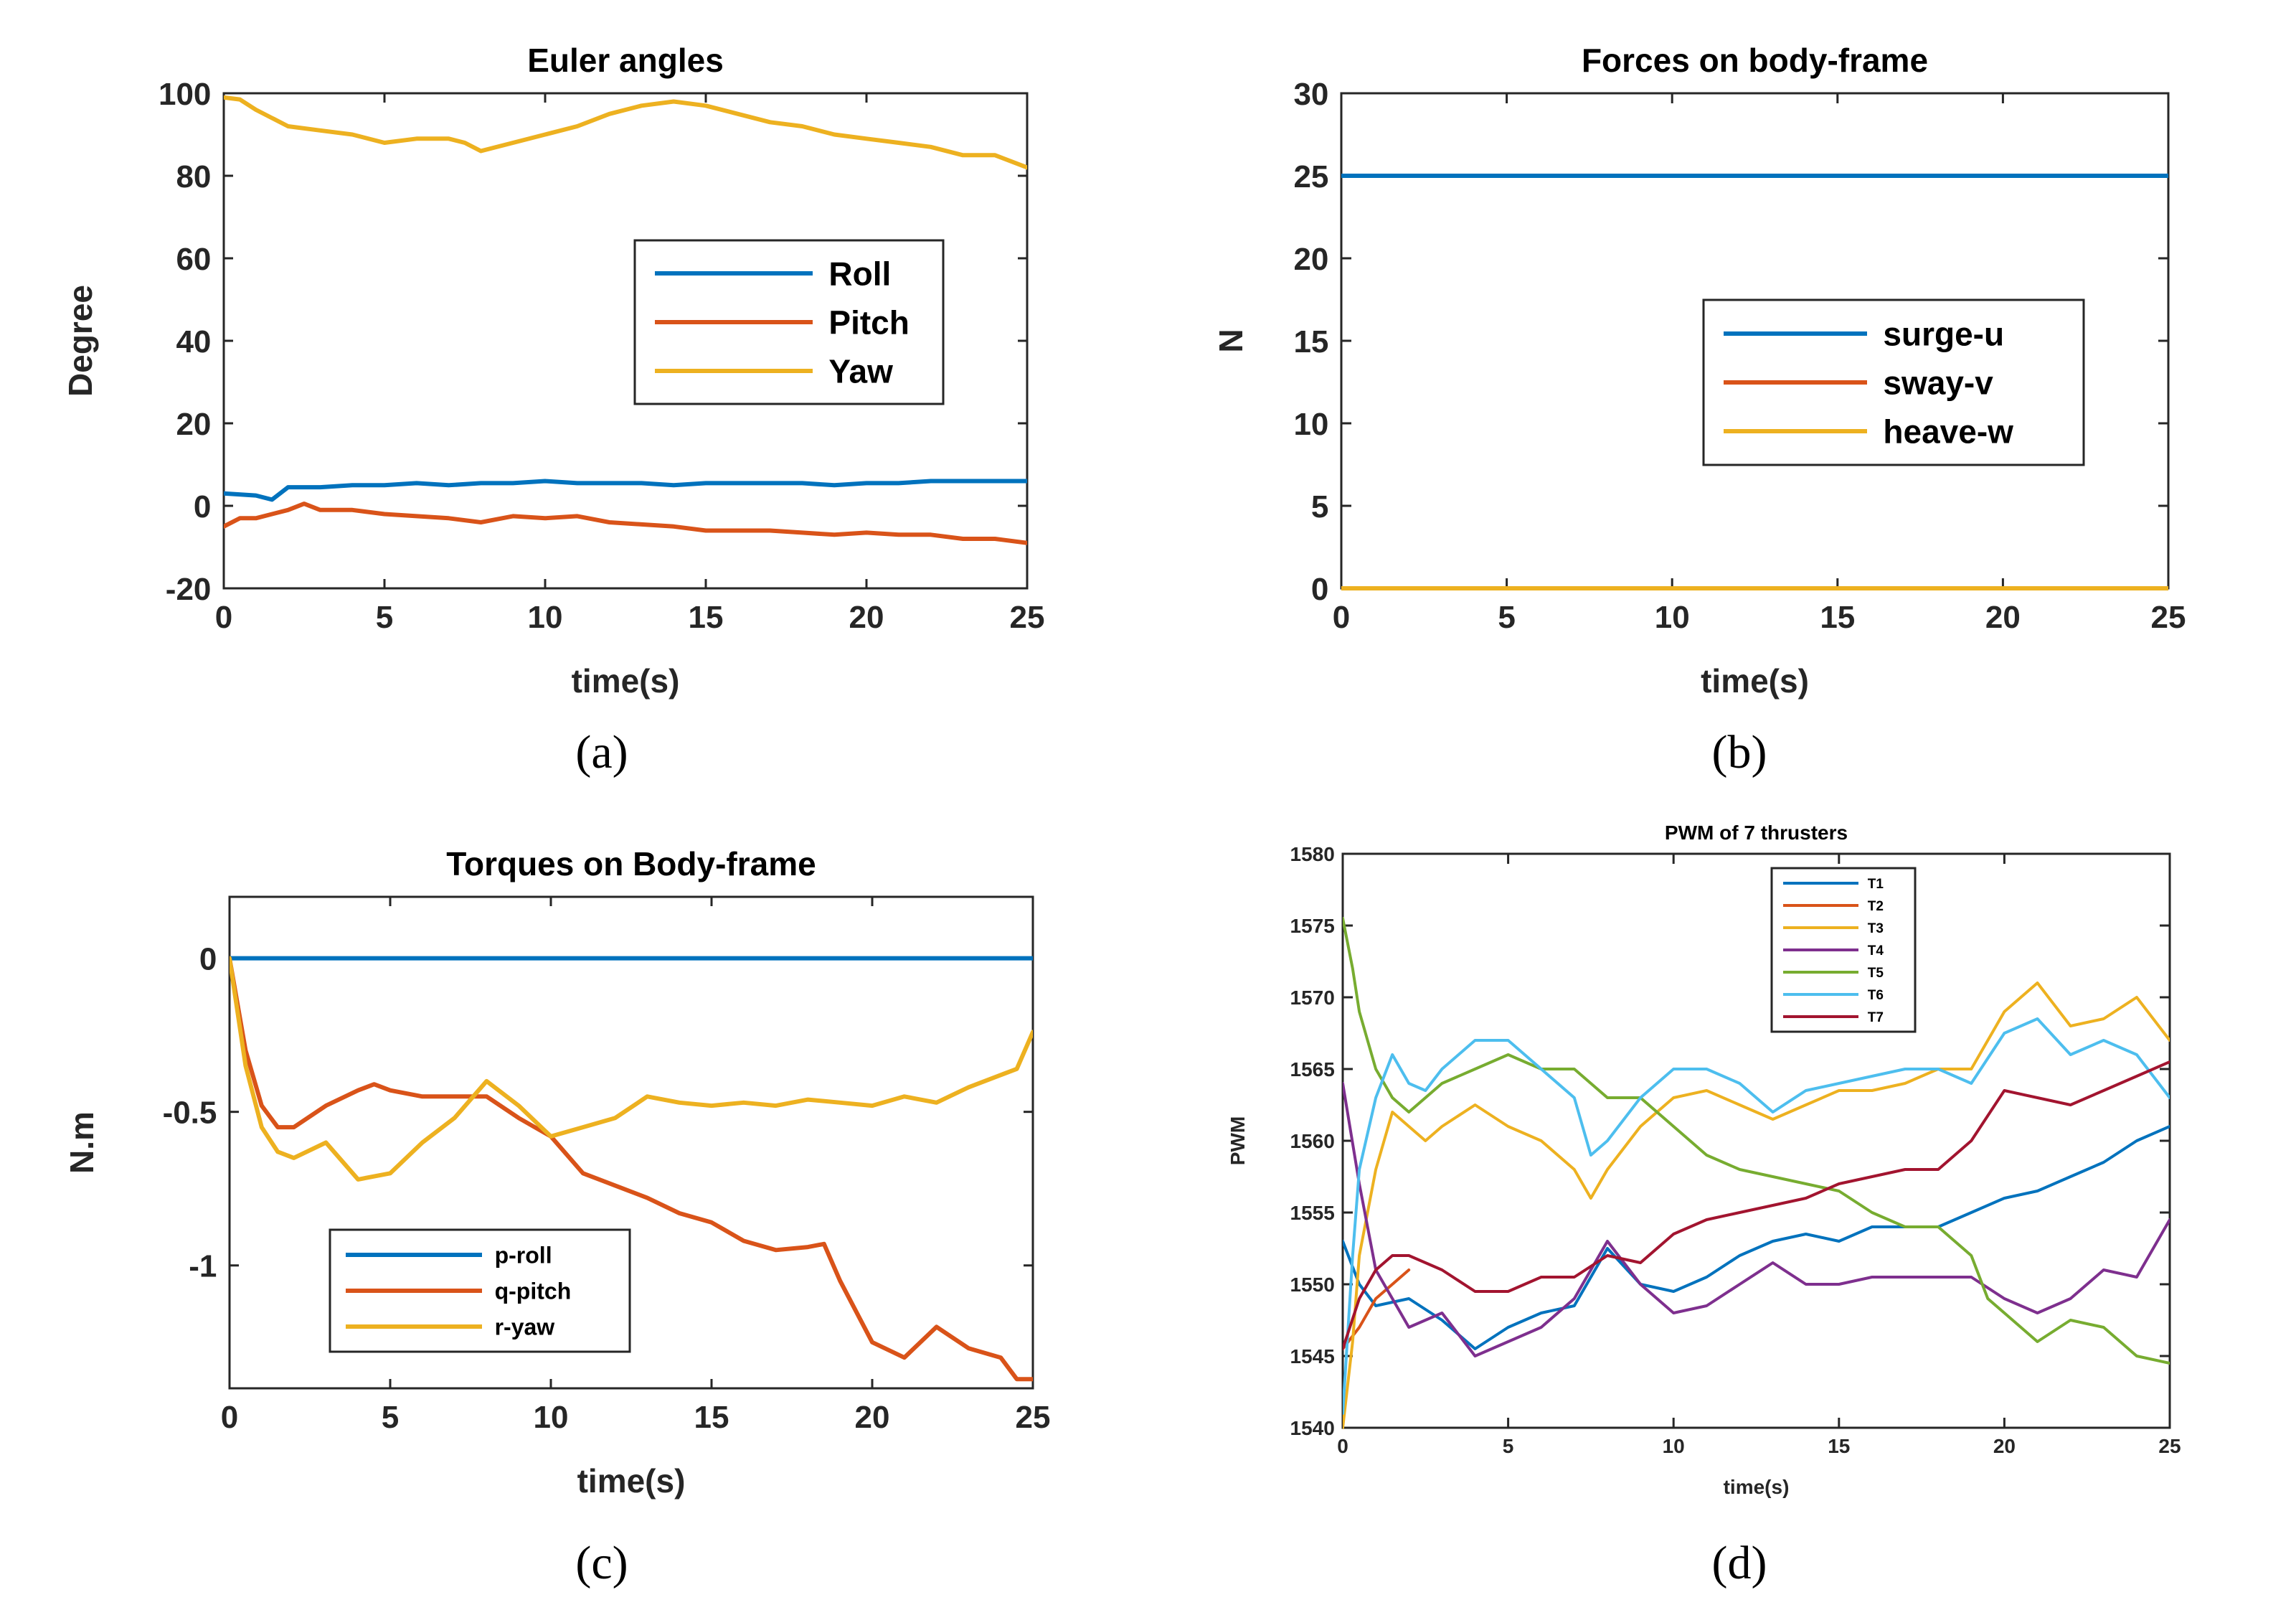 The height and width of the screenshot is (1610, 2296). I want to click on legend-label: T3, so click(1876, 929).